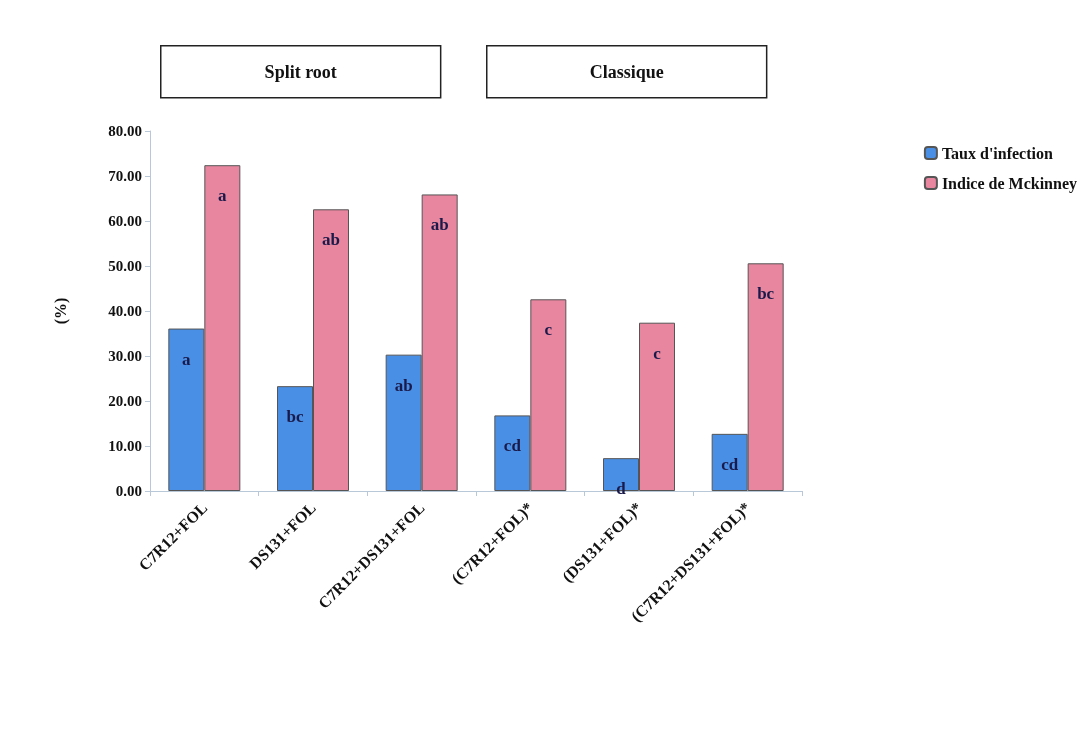 This screenshot has height=731, width=1092. I want to click on y-tick-label: 50.00, so click(125, 266).